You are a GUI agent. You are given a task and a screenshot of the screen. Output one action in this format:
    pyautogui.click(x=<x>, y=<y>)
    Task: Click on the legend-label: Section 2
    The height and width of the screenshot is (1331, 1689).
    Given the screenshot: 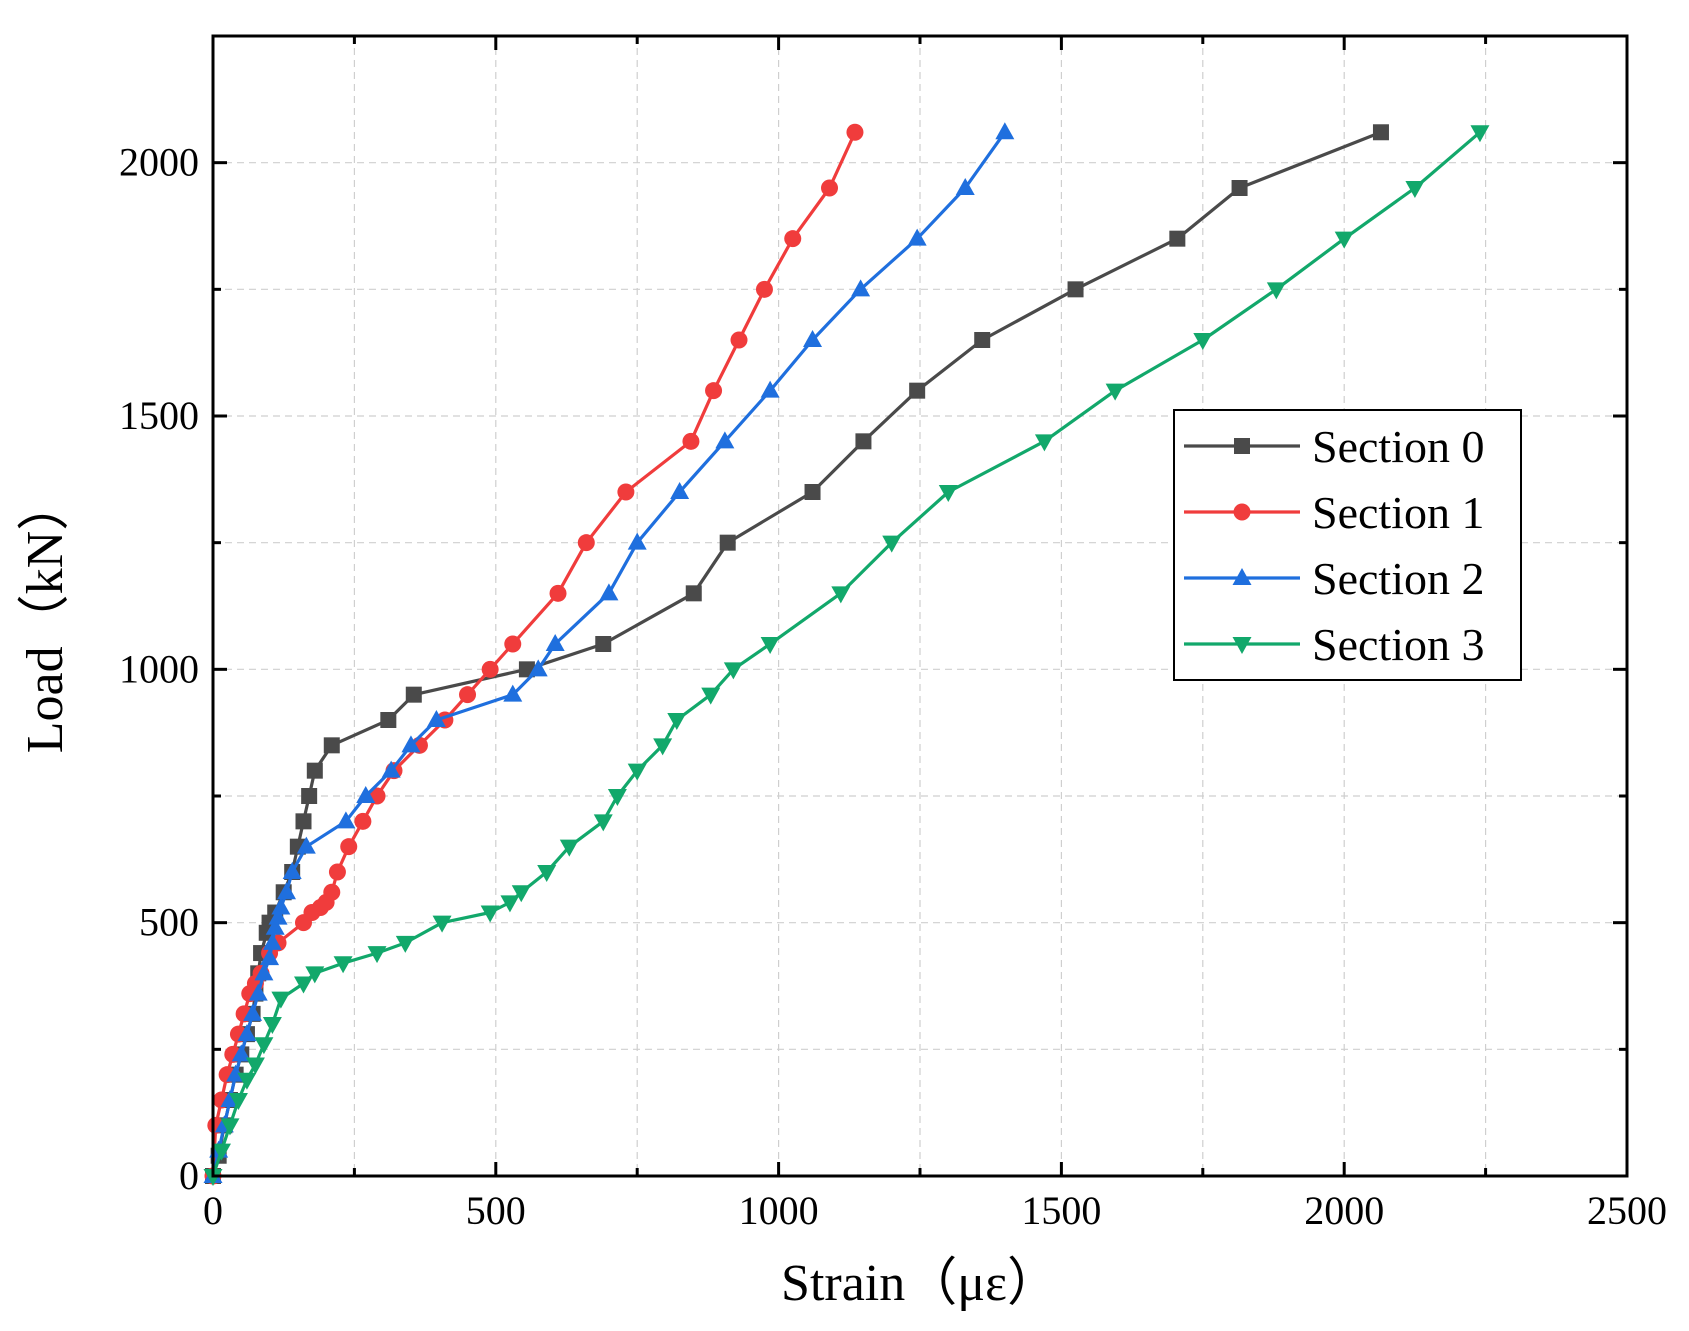 What is the action you would take?
    pyautogui.click(x=1398, y=578)
    